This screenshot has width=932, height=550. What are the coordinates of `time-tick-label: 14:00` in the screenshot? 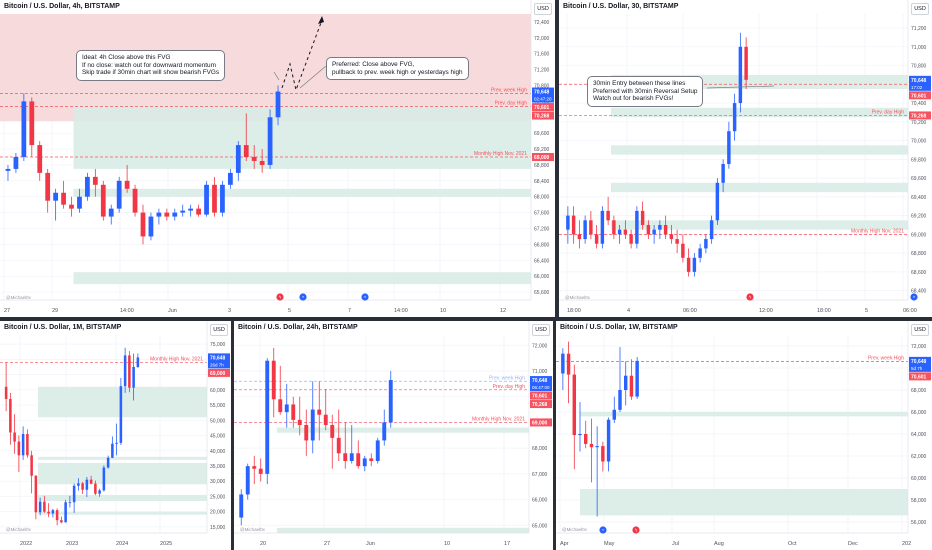 It's located at (401, 311).